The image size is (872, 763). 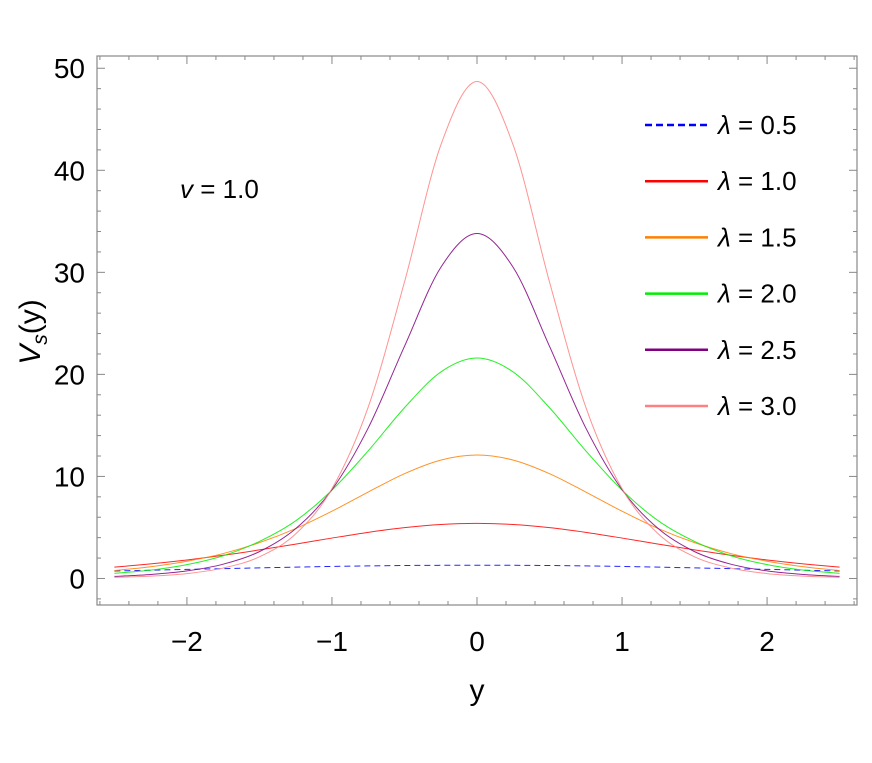 What do you see at coordinates (756, 125) in the screenshot?
I see `legend-label-lambda-05: λ = 0.5` at bounding box center [756, 125].